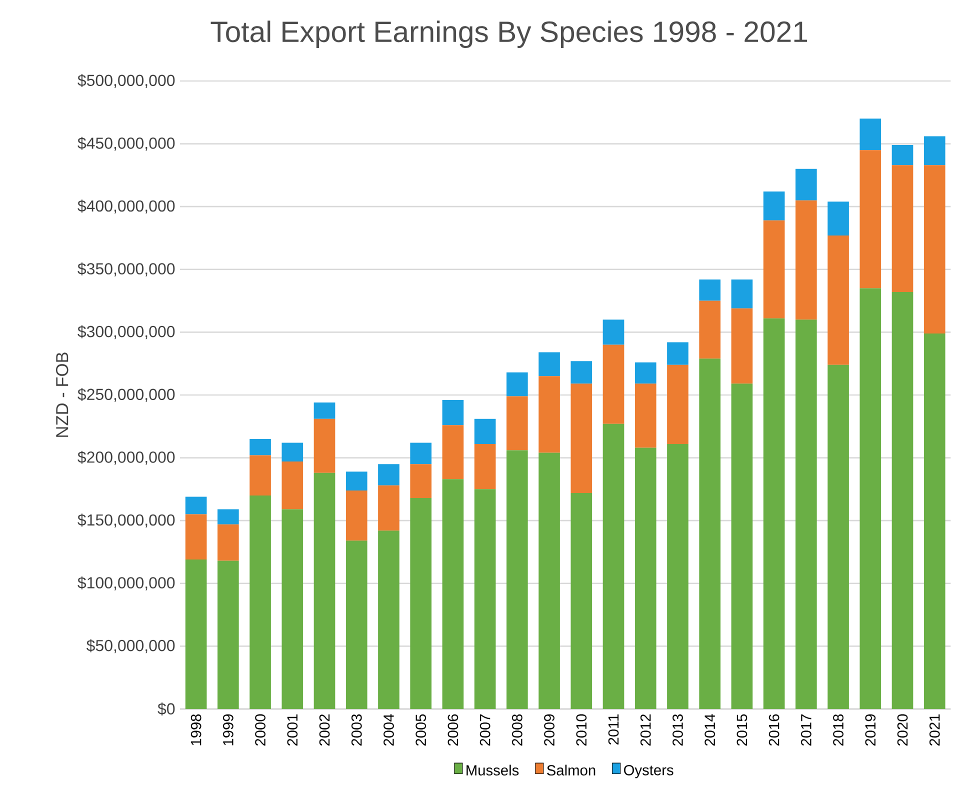  What do you see at coordinates (292, 730) in the screenshot?
I see `x-tick-label: 2001` at bounding box center [292, 730].